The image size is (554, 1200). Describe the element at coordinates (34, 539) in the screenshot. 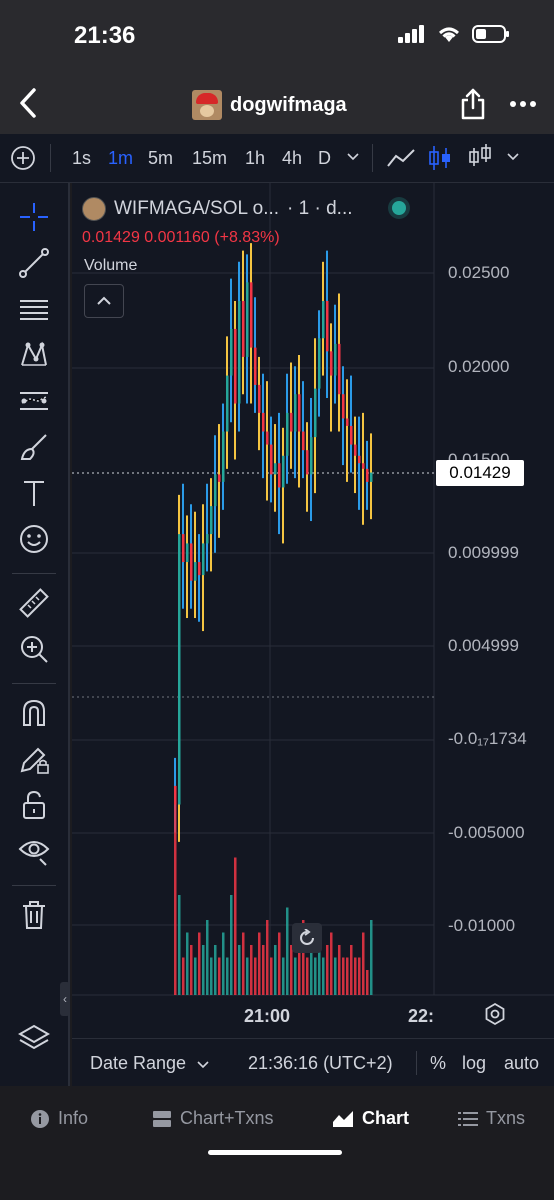

I see `emoji-tool` at that location.